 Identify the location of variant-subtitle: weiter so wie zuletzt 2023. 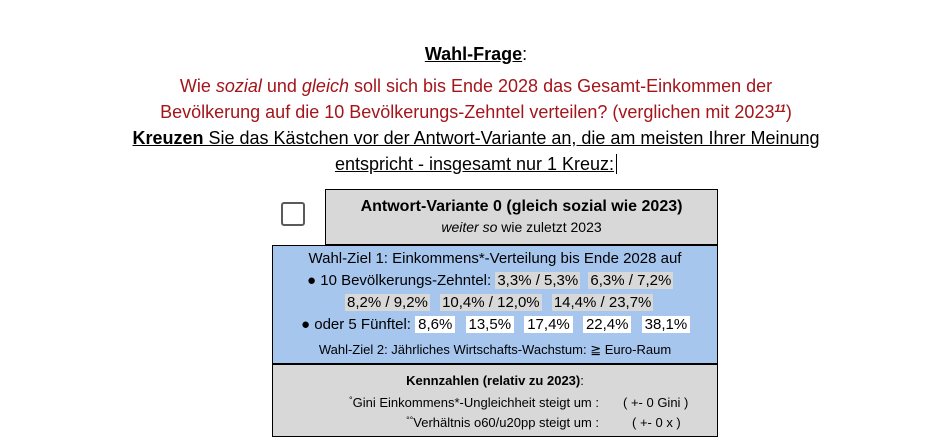
(521, 227).